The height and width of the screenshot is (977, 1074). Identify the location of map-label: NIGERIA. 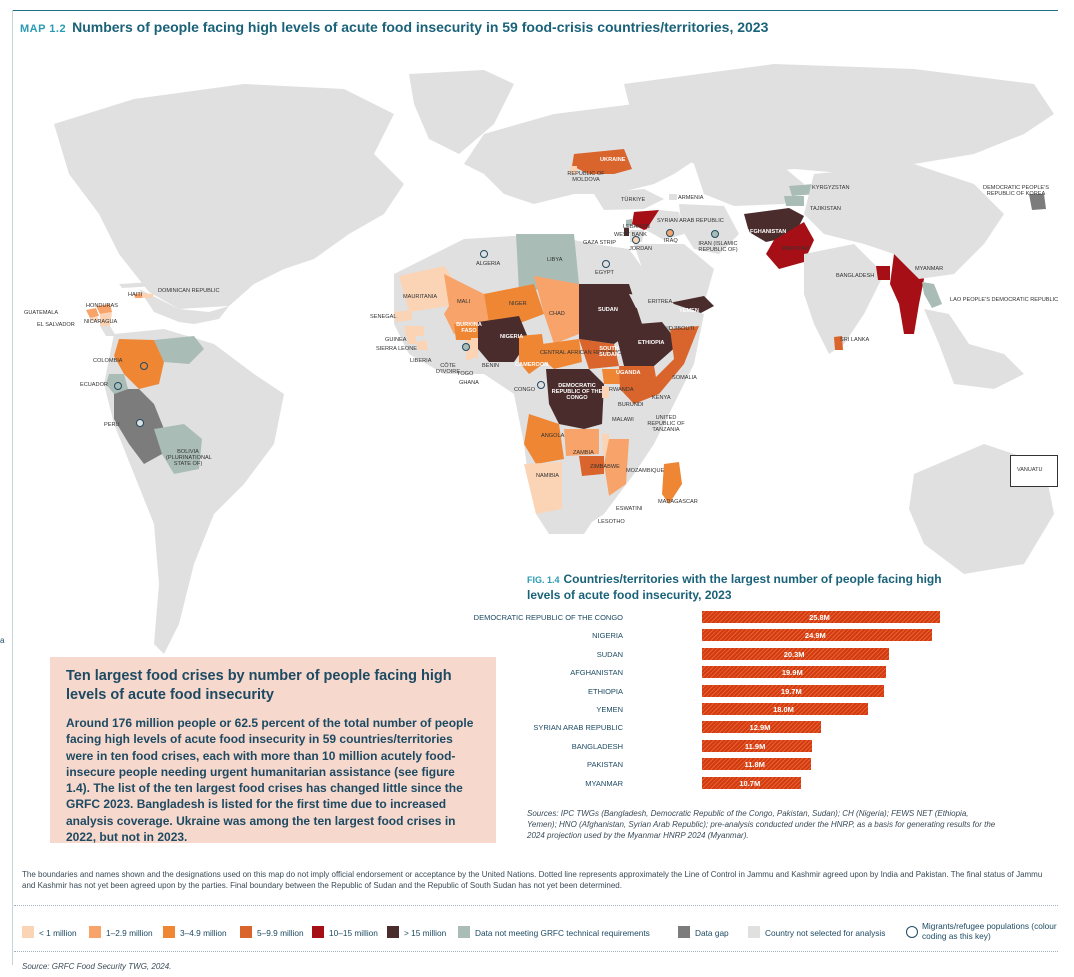
(512, 337).